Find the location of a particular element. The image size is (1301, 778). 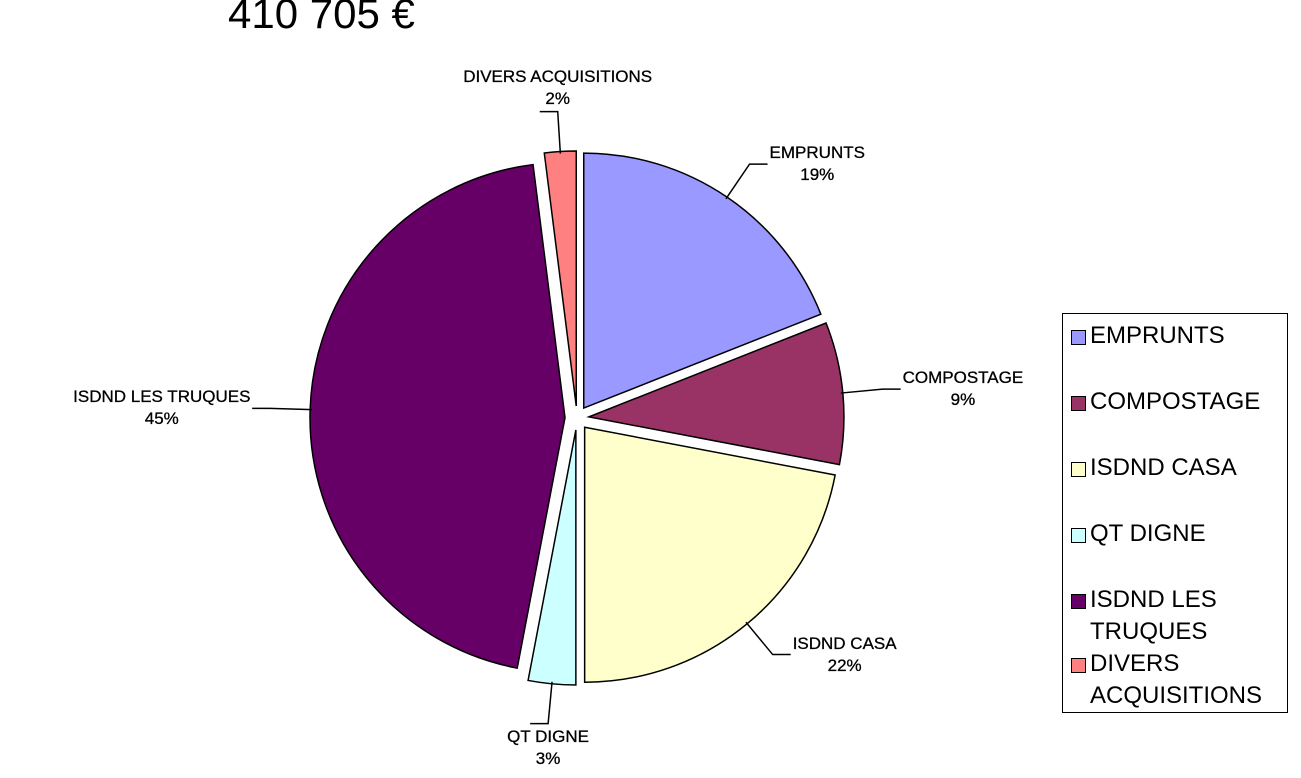

data-label-value: 45% is located at coordinates (161, 419).